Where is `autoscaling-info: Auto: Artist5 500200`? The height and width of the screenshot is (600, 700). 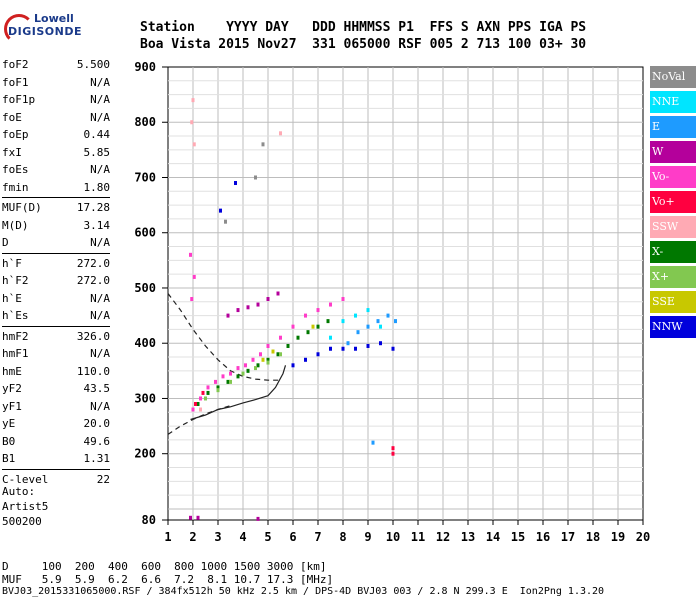
autoscaling-info: Auto: Artist5 500200 is located at coordinates (25, 506).